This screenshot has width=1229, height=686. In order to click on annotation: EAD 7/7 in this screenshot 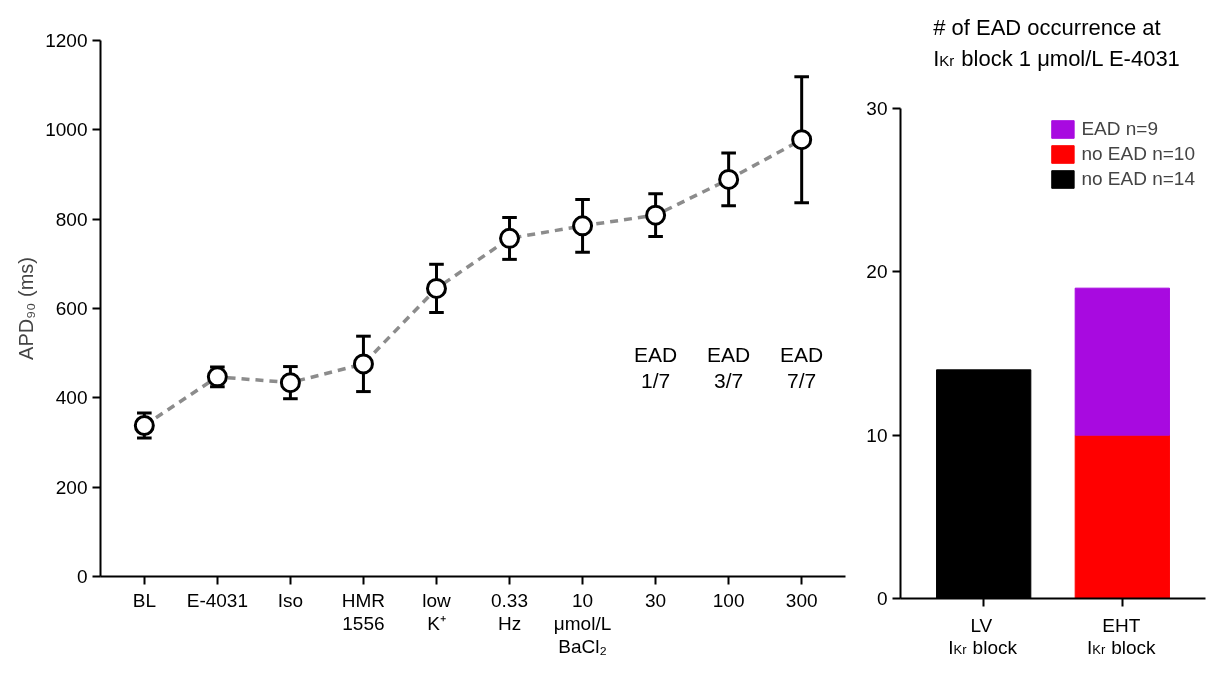, I will do `click(802, 367)`.